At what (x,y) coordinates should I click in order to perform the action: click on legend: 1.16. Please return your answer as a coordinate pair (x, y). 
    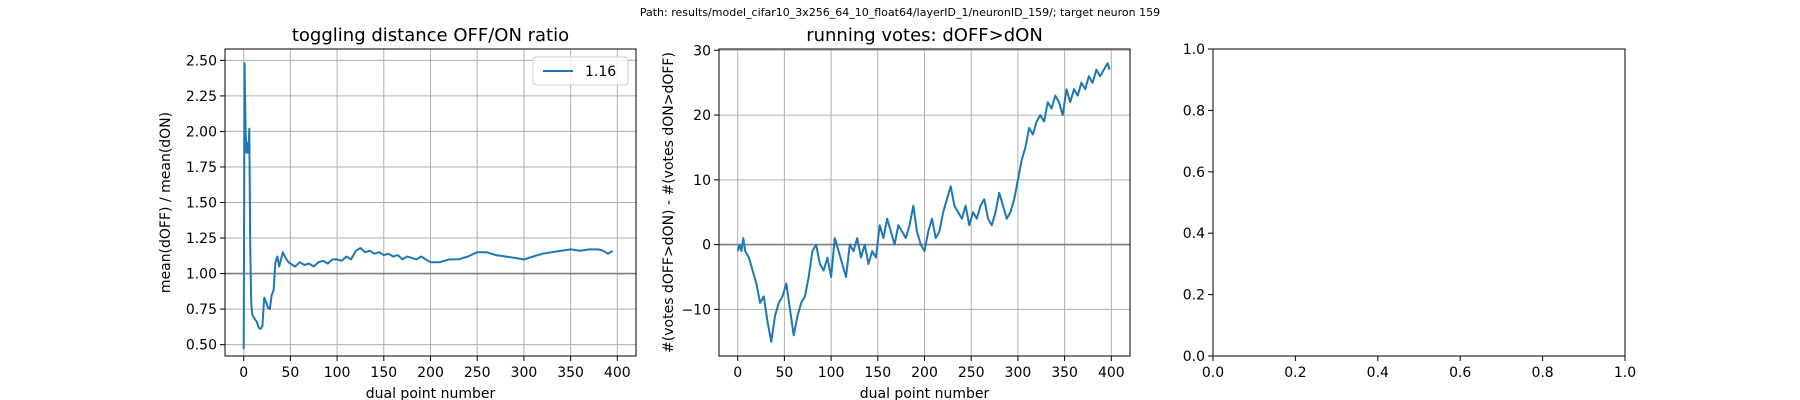
    Looking at the image, I should click on (580, 71).